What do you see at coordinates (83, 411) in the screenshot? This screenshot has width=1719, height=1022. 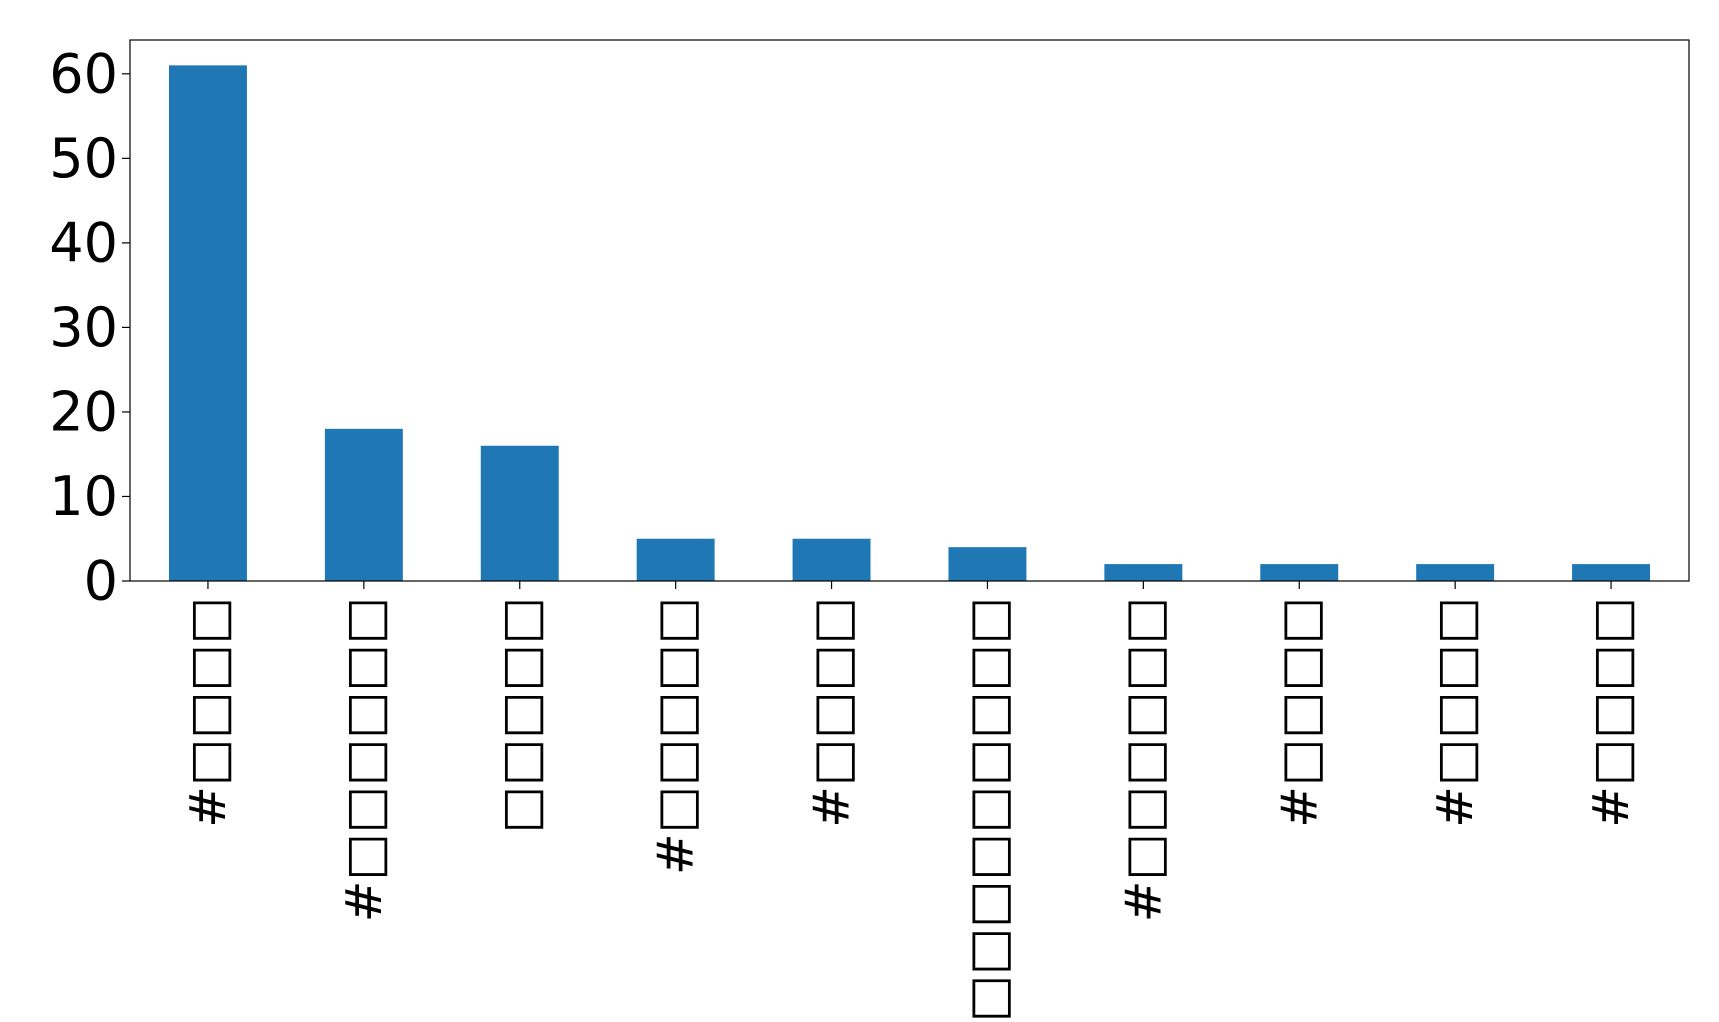 I see `y-tick-label: 20` at bounding box center [83, 411].